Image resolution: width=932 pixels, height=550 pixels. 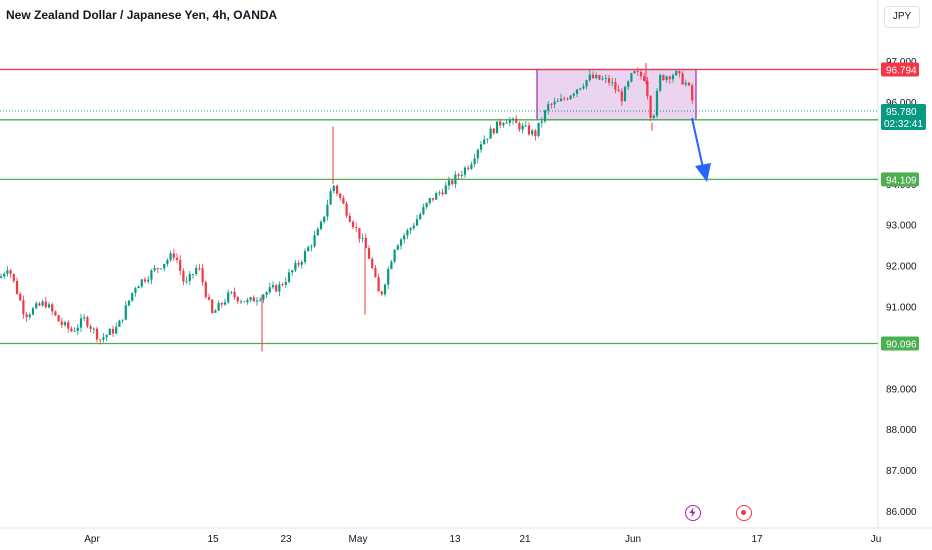 What do you see at coordinates (213, 539) in the screenshot?
I see `x-tick-label: 15` at bounding box center [213, 539].